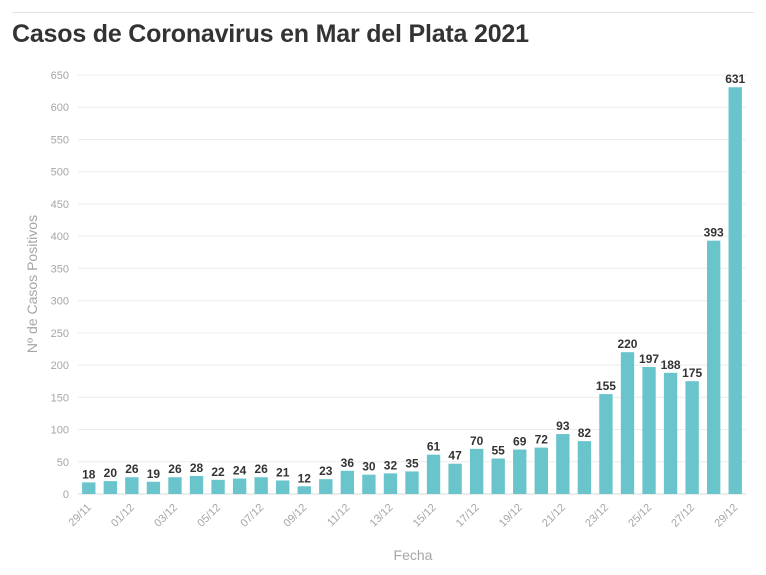 This screenshot has width=766, height=575. What do you see at coordinates (348, 463) in the screenshot?
I see `bar-value-label: 36` at bounding box center [348, 463].